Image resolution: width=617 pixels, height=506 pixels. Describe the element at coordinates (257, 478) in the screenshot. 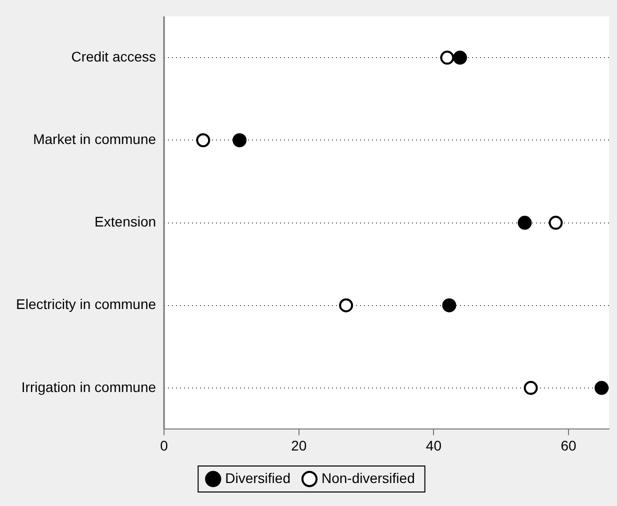

I see `legend-label: Diversified` at that location.